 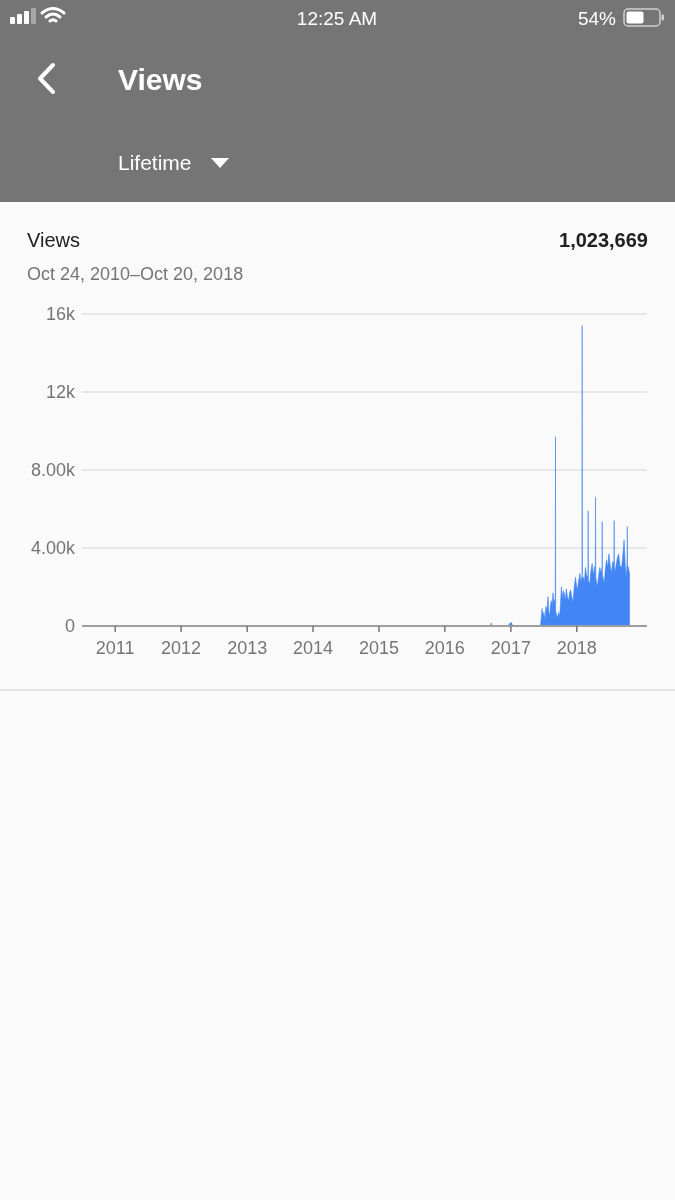 What do you see at coordinates (53, 240) in the screenshot?
I see `chart-title: Views` at bounding box center [53, 240].